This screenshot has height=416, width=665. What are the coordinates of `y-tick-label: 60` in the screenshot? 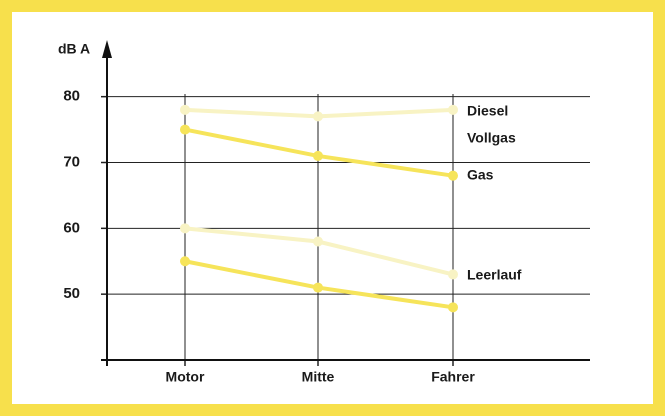 It's located at (71, 227).